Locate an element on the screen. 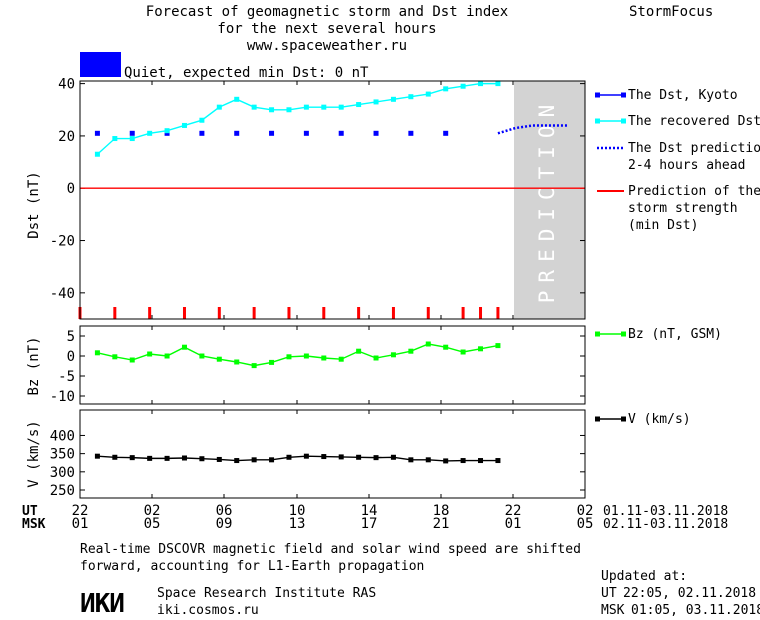 The image size is (760, 620). iki-logo: ИКИ is located at coordinates (102, 604).